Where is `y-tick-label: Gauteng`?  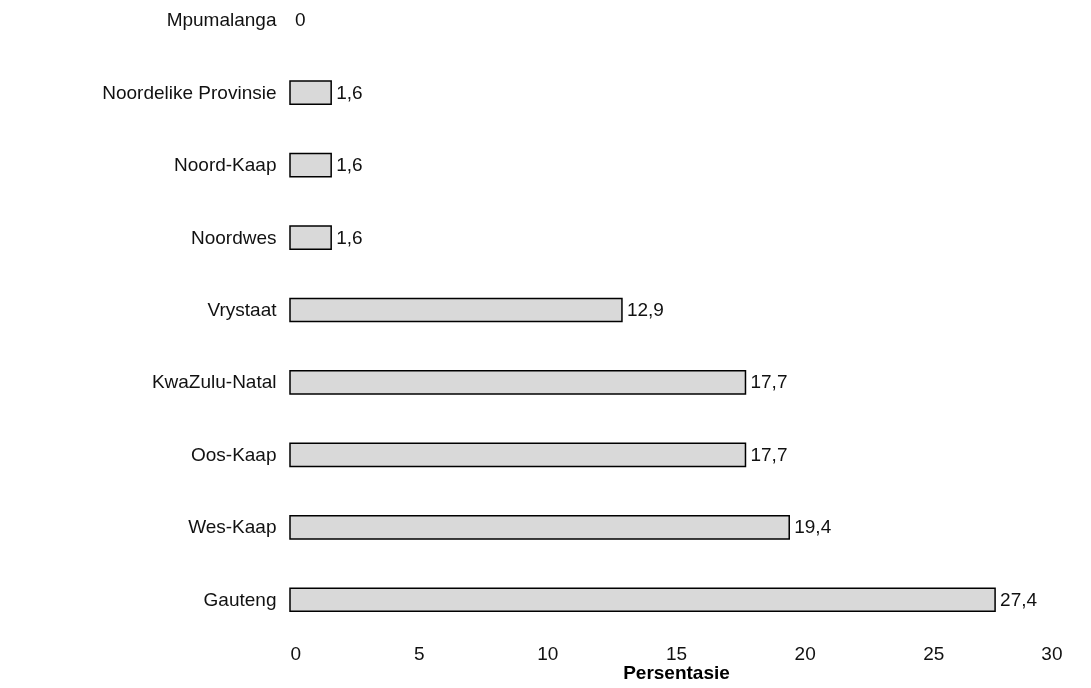 y-tick-label: Gauteng is located at coordinates (240, 599).